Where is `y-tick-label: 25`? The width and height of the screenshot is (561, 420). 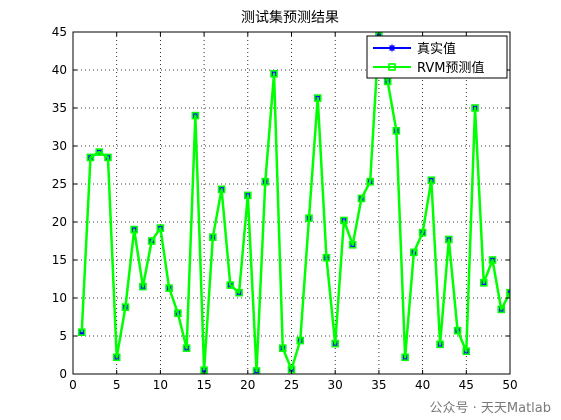
y-tick-label: 25 is located at coordinates (59, 184).